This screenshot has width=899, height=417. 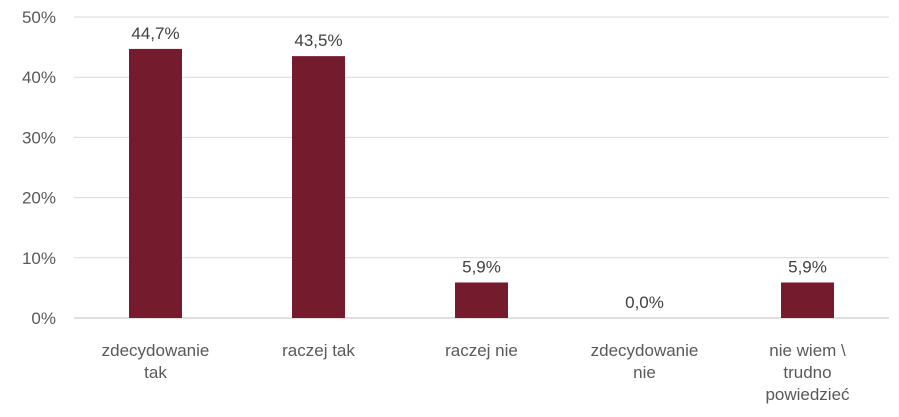 I want to click on data-label: 44,7%, so click(x=155, y=33).